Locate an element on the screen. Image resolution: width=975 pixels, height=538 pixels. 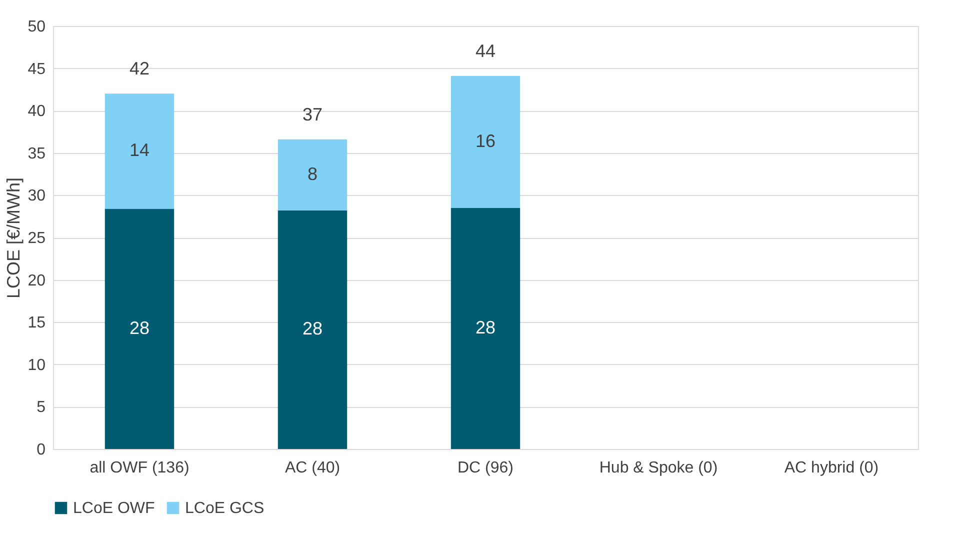
y-tick-label: 5 is located at coordinates (41, 407).